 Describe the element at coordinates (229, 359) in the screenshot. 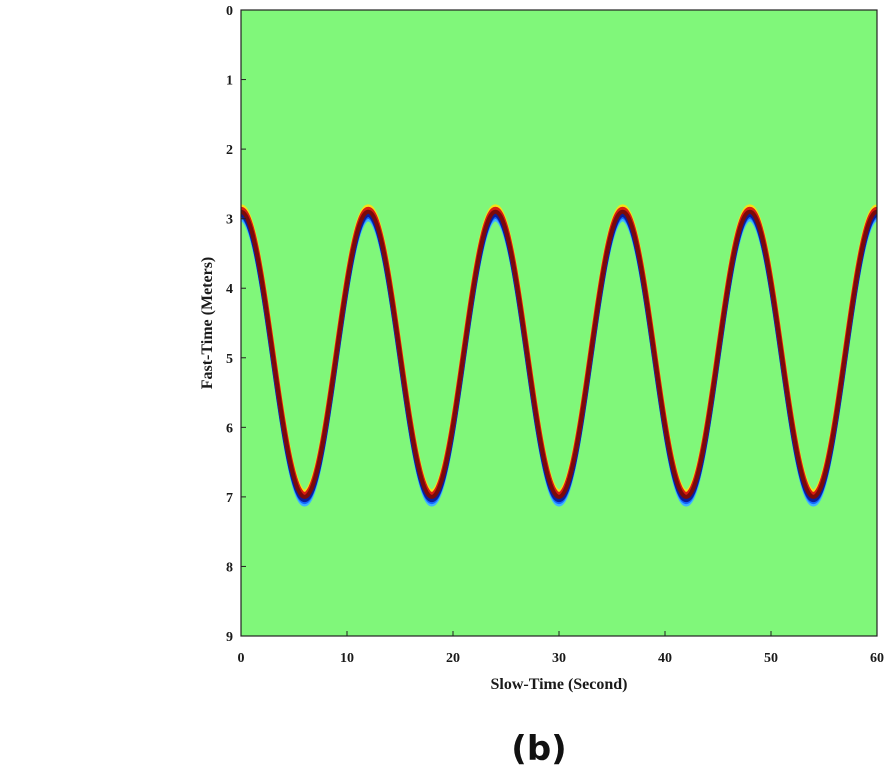

I see `y-tick-label: 5` at that location.